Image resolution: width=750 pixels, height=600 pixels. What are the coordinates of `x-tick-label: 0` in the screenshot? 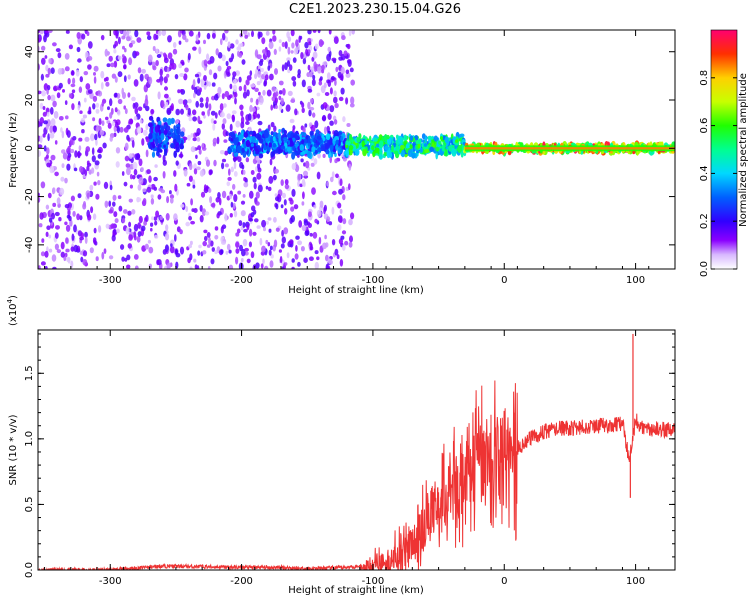 It's located at (504, 280).